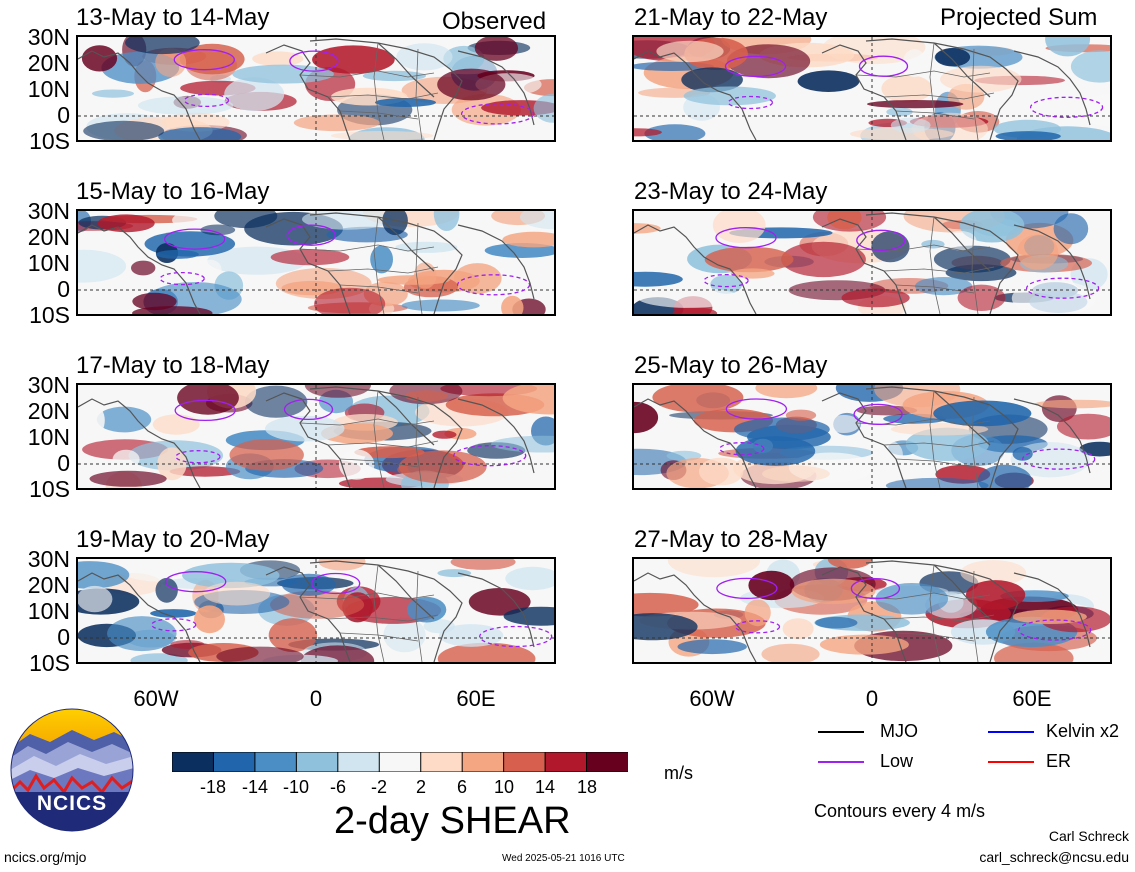 The height and width of the screenshot is (872, 1135). What do you see at coordinates (296, 787) in the screenshot?
I see `colorbar-tick: -10` at bounding box center [296, 787].